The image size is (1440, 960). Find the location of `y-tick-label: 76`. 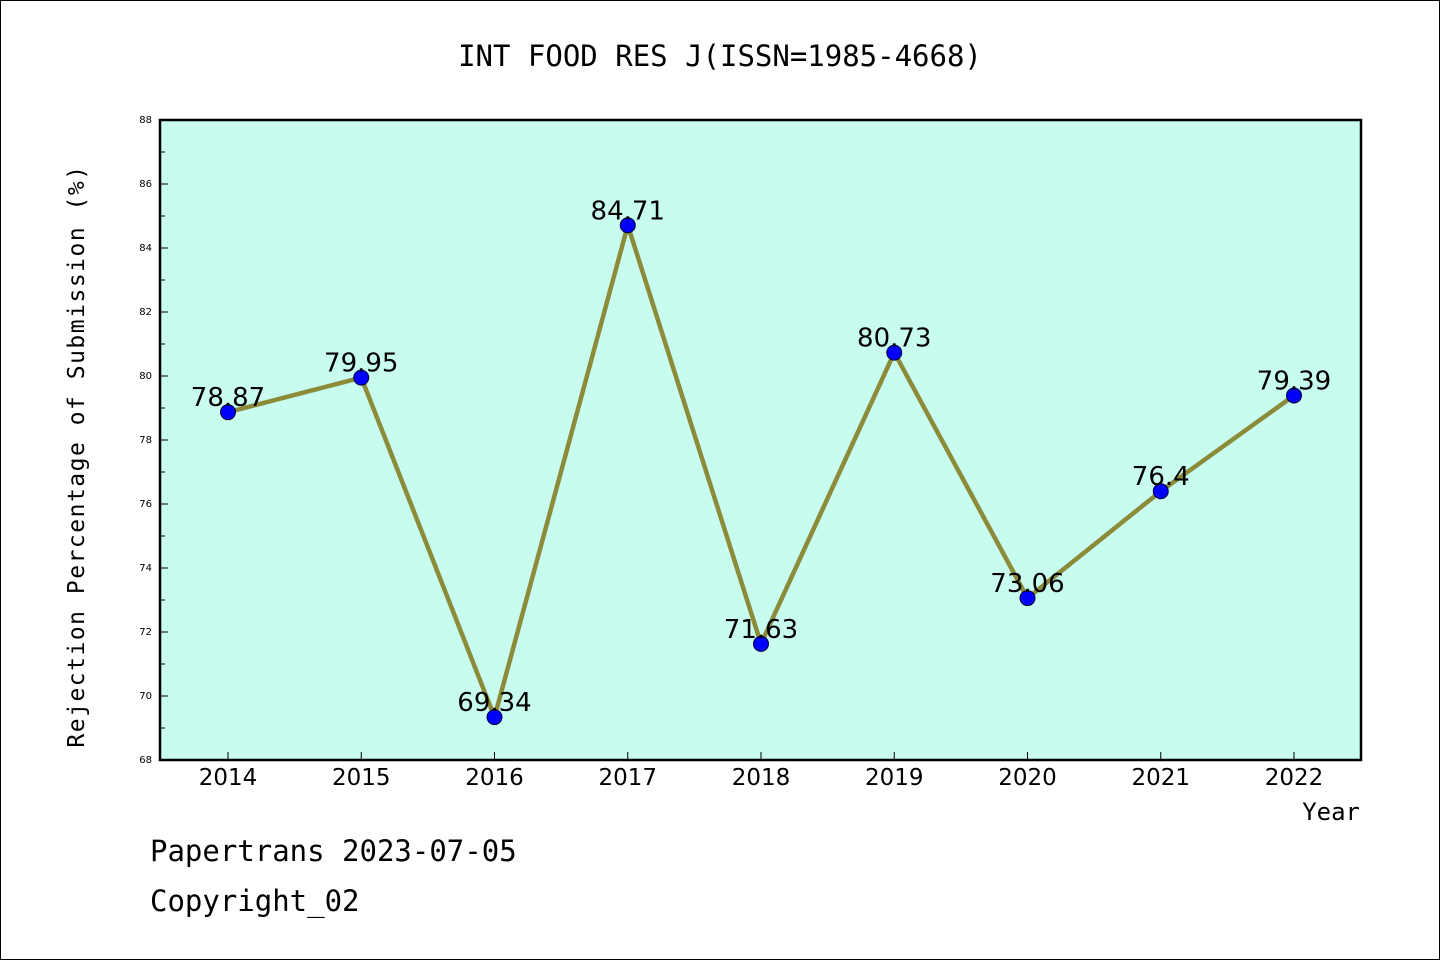

y-tick-label: 76 is located at coordinates (145, 504).